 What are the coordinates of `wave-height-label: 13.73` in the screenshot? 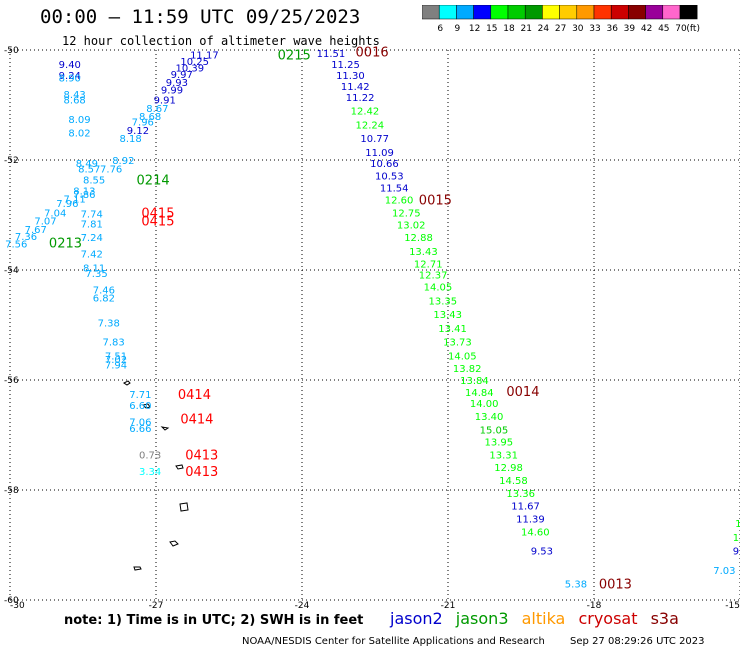 It's located at (457, 343).